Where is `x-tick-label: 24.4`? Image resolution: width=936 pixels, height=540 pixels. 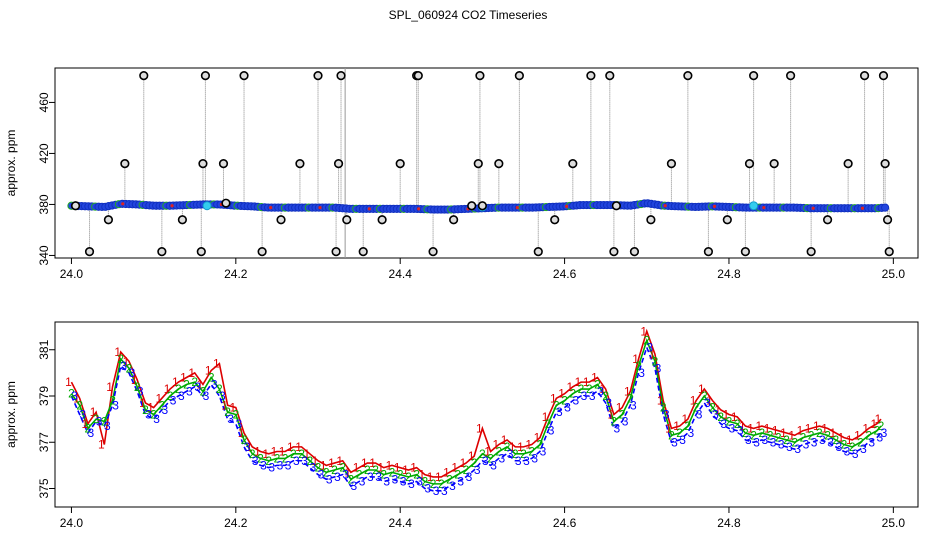
x-tick-label: 24.4 is located at coordinates (401, 274).